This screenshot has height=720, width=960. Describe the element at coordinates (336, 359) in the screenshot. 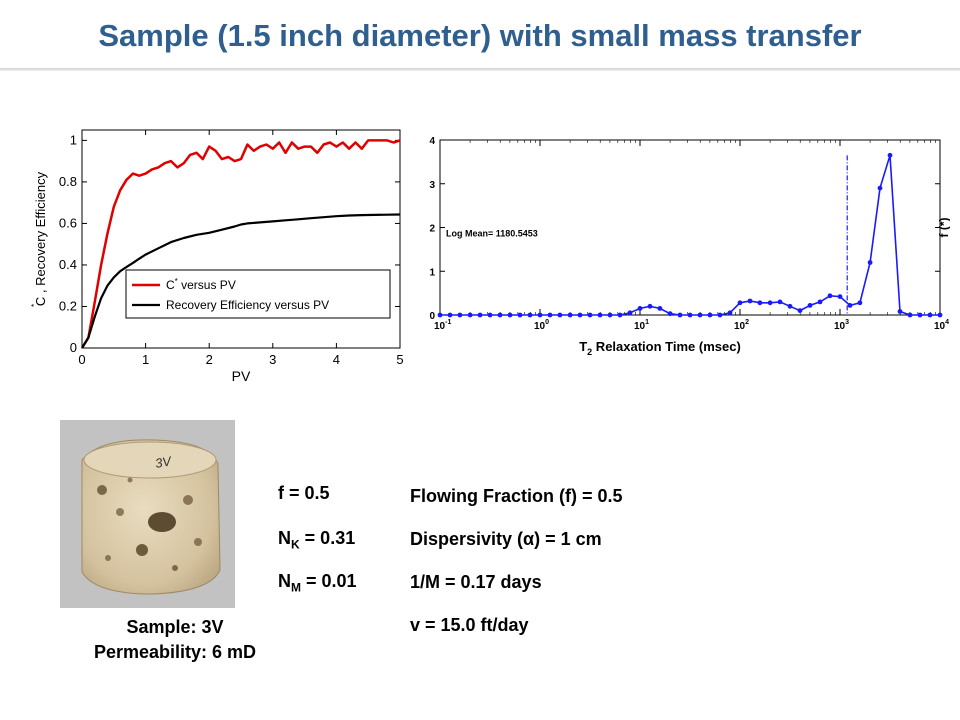

I see `x-tick-label: 4` at that location.